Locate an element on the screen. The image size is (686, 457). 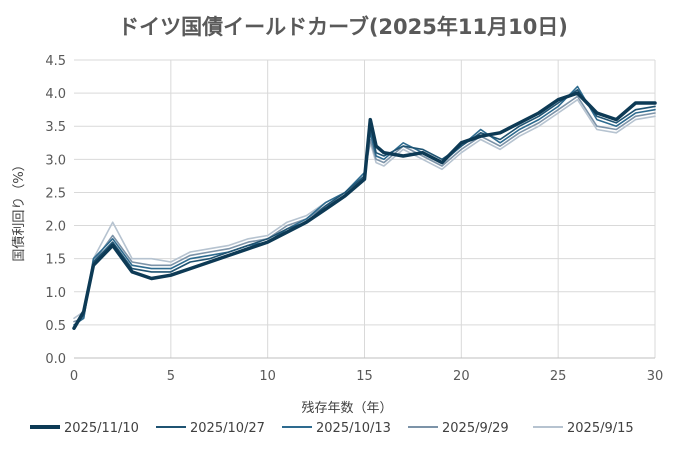
x-tick-label: 5 is located at coordinates (171, 376).